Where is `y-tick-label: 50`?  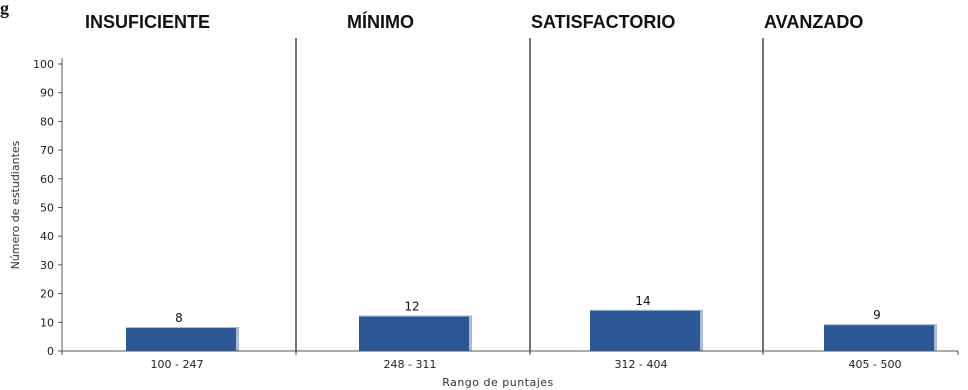 y-tick-label: 50 is located at coordinates (47, 208).